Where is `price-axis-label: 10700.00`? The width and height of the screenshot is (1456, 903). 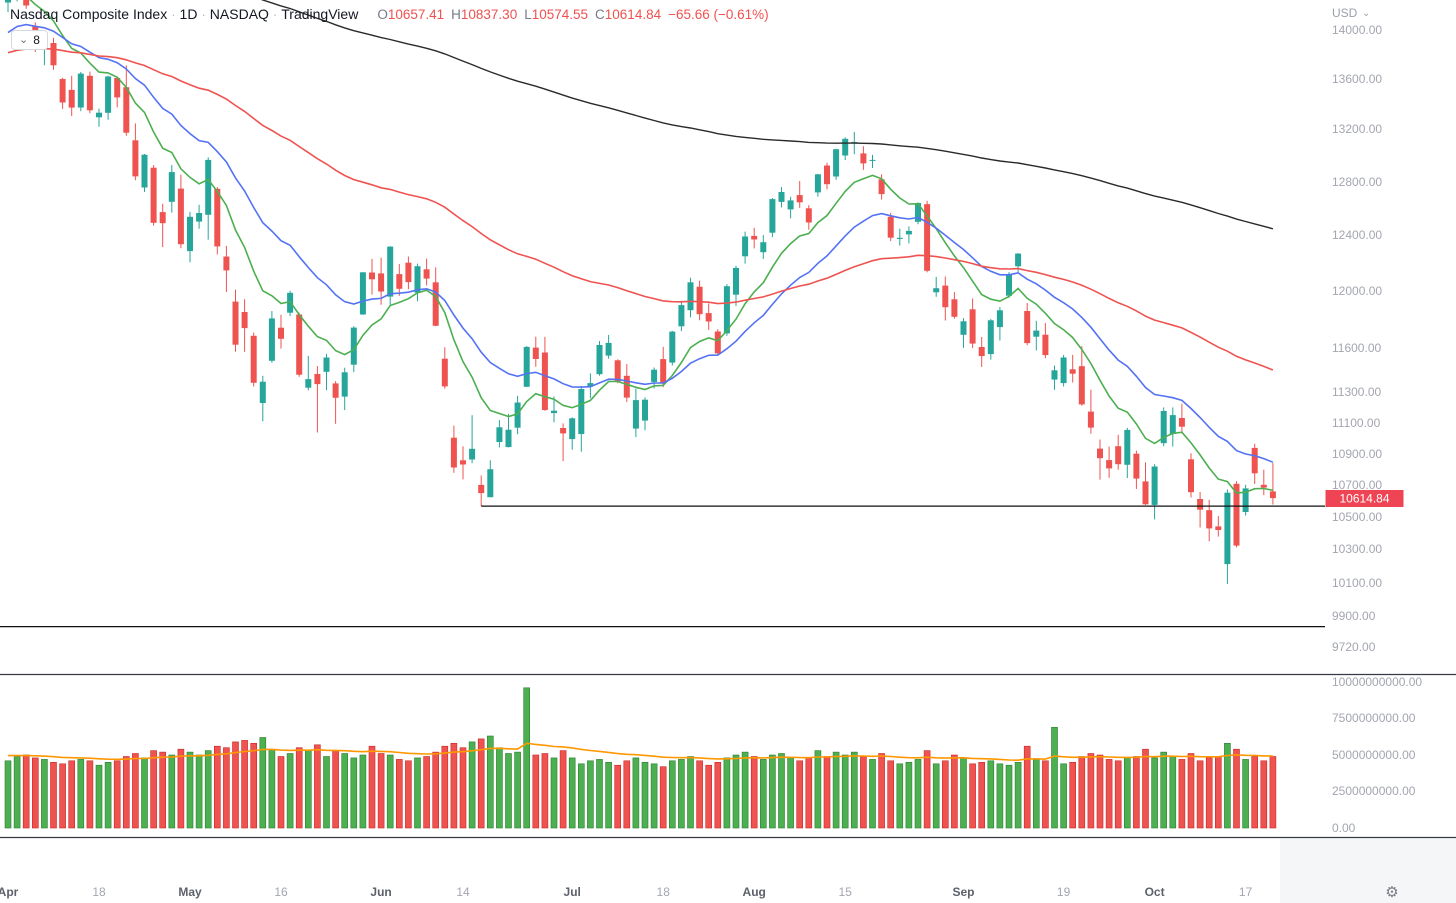
price-axis-label: 10700.00 is located at coordinates (1357, 485).